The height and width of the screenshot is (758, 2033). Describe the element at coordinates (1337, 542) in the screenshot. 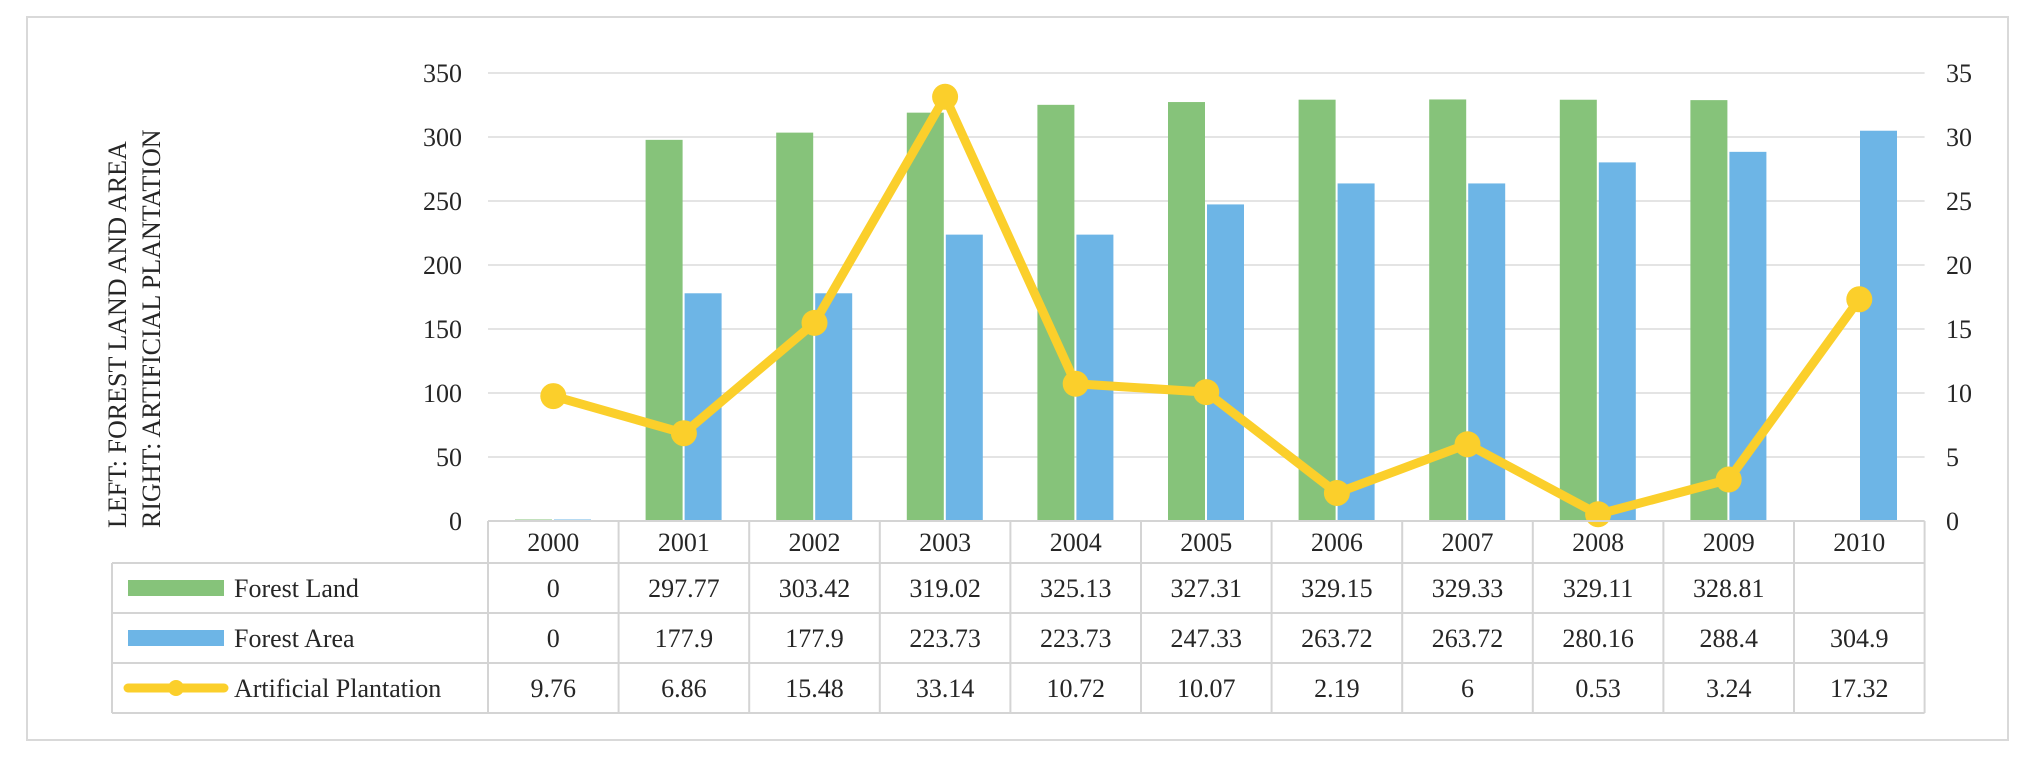

I see `category-label: 2006` at that location.